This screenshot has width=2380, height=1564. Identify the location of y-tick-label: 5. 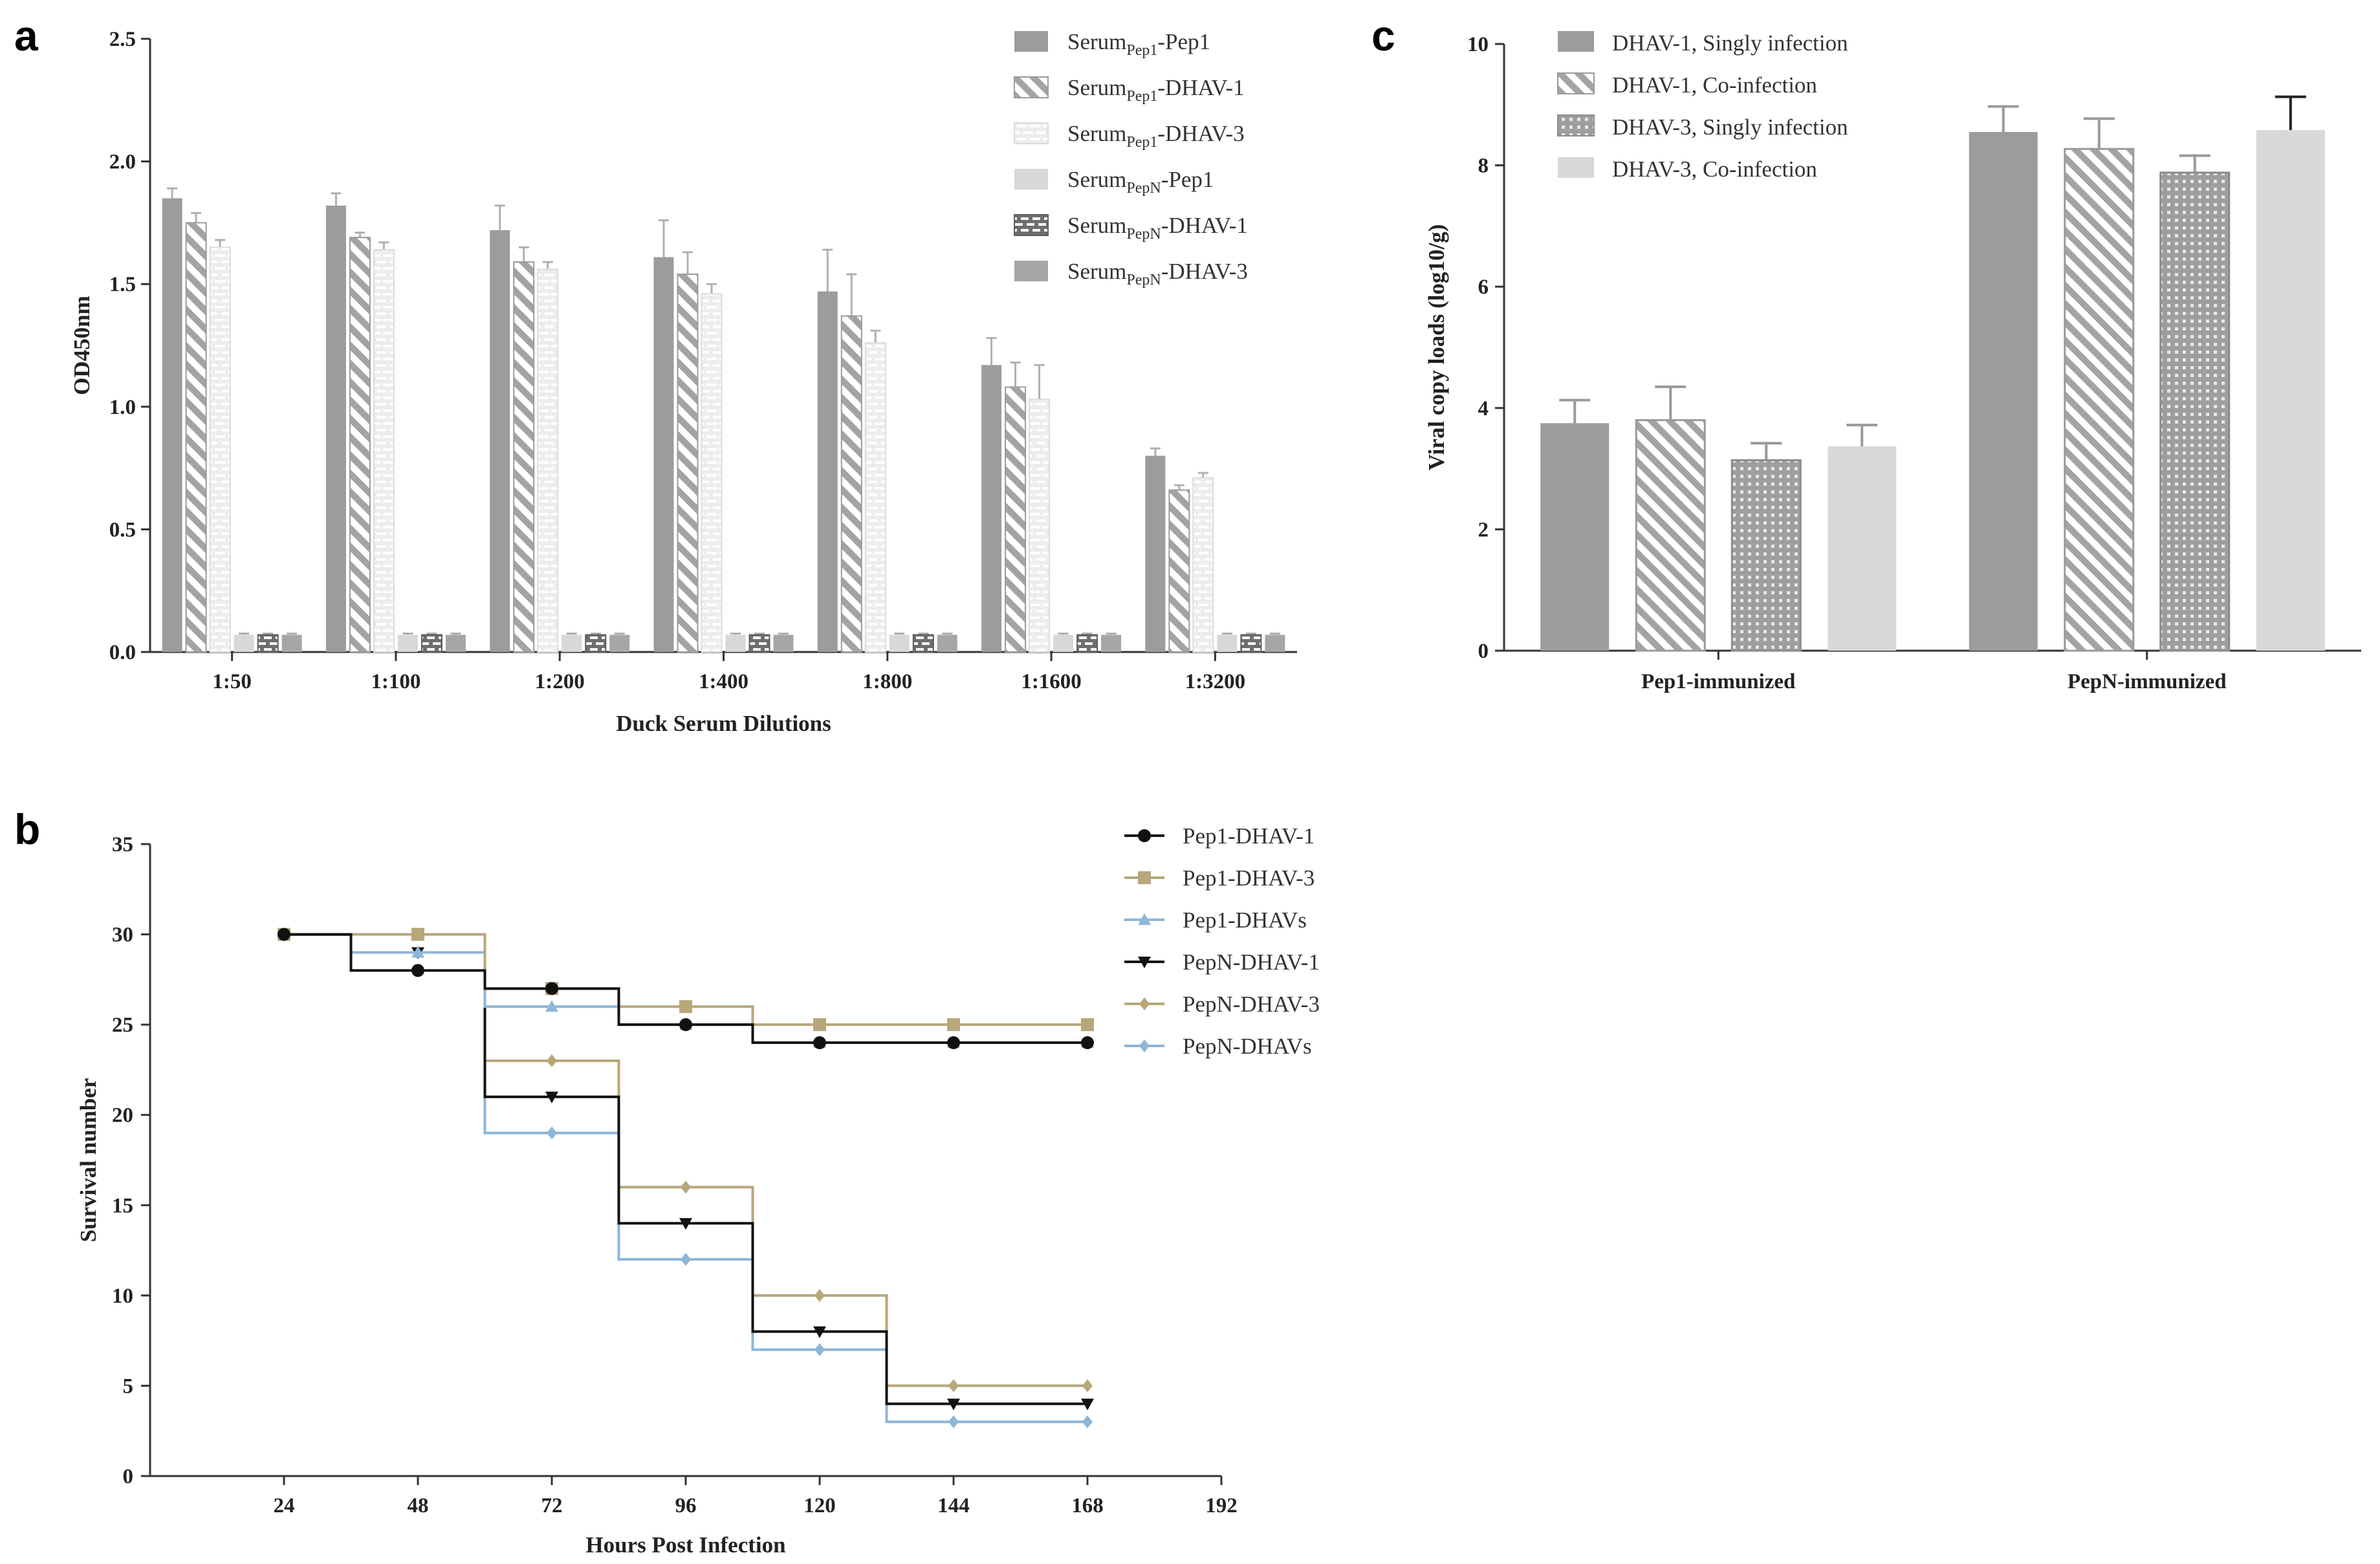
(128, 1386).